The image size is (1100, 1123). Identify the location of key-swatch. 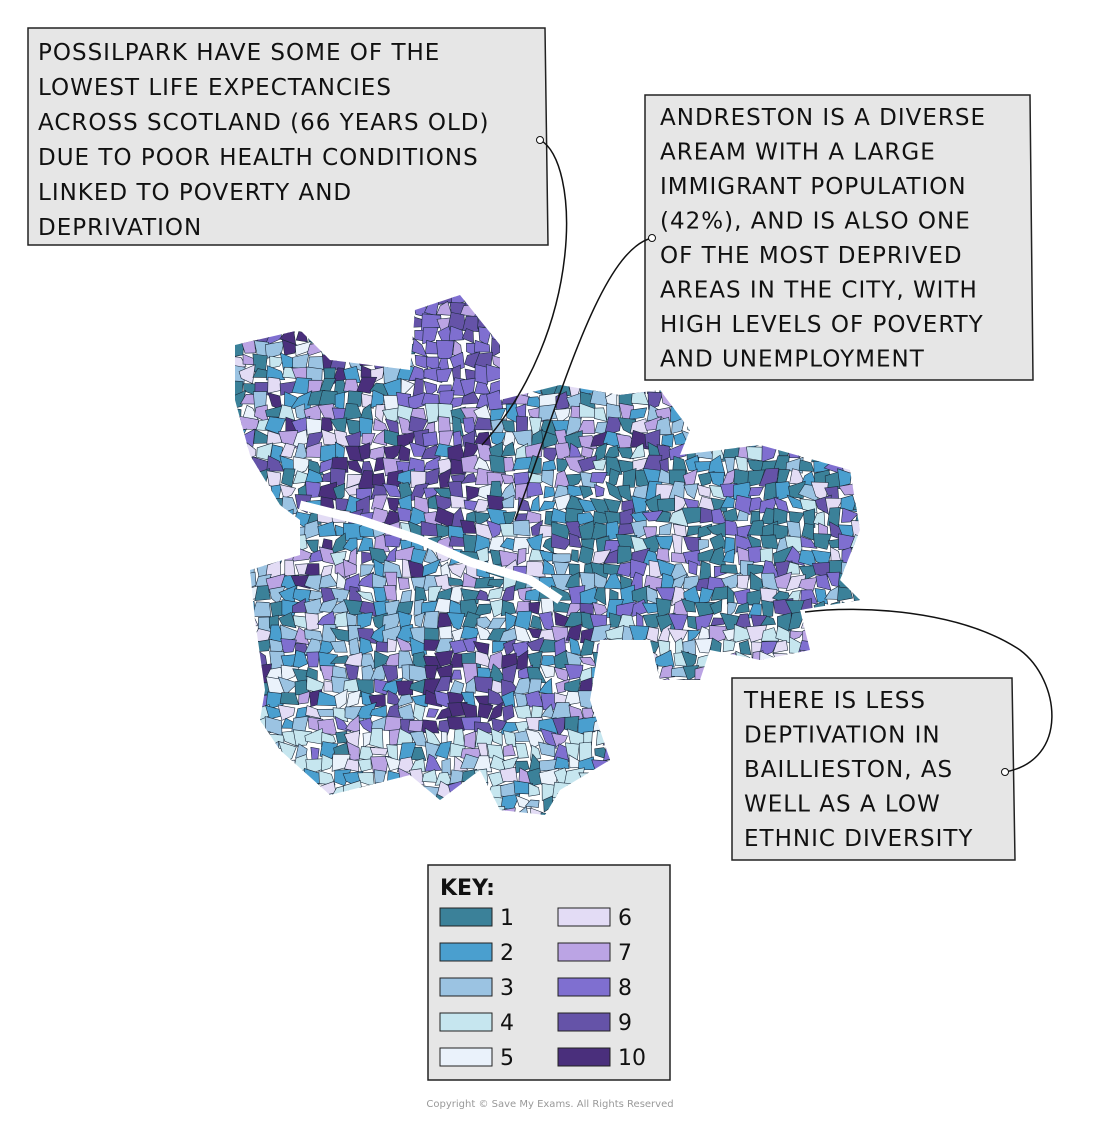
(466, 952).